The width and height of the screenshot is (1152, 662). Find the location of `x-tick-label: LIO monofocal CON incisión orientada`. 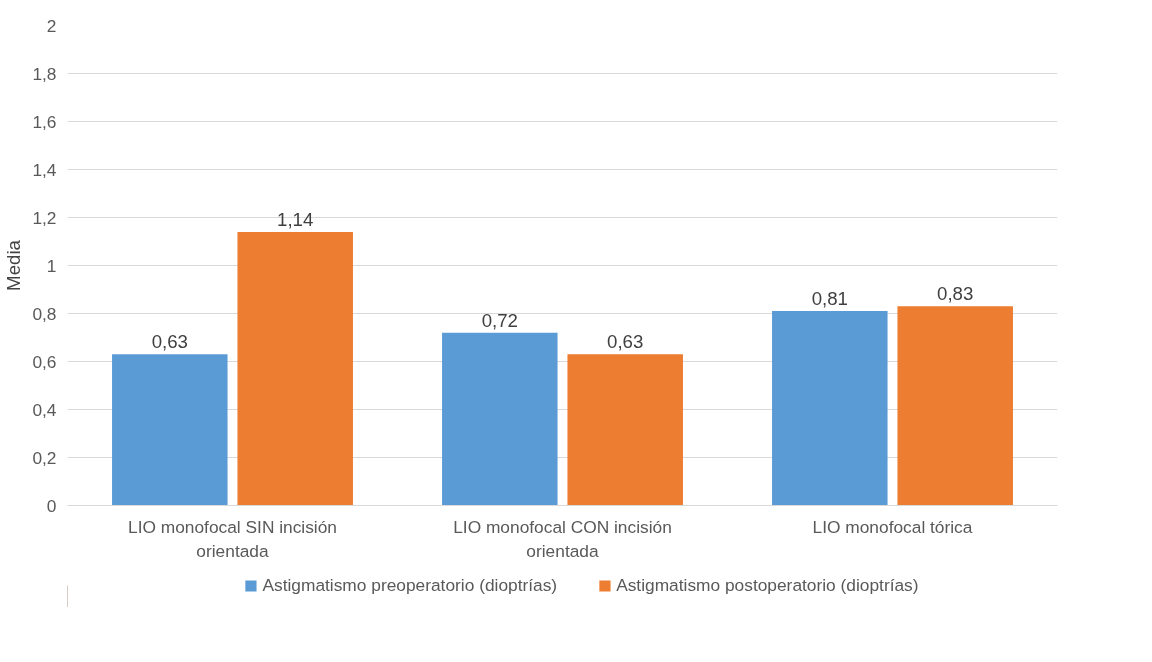

x-tick-label: LIO monofocal CON incisión orientada is located at coordinates (562, 538).